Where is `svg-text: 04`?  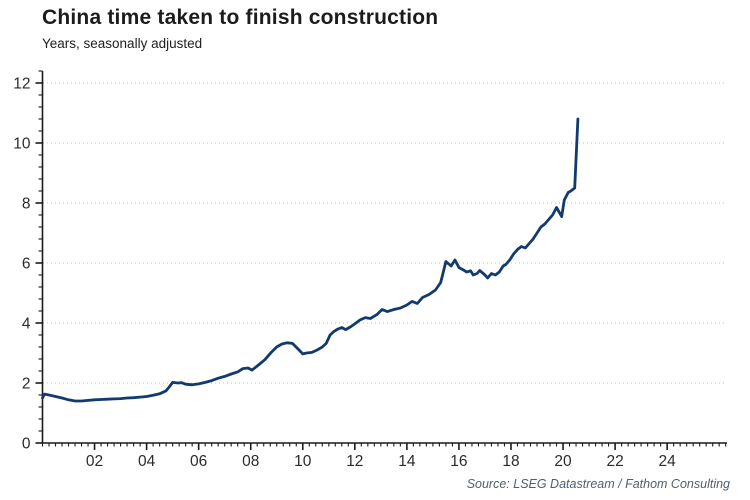 svg-text: 04 is located at coordinates (147, 461).